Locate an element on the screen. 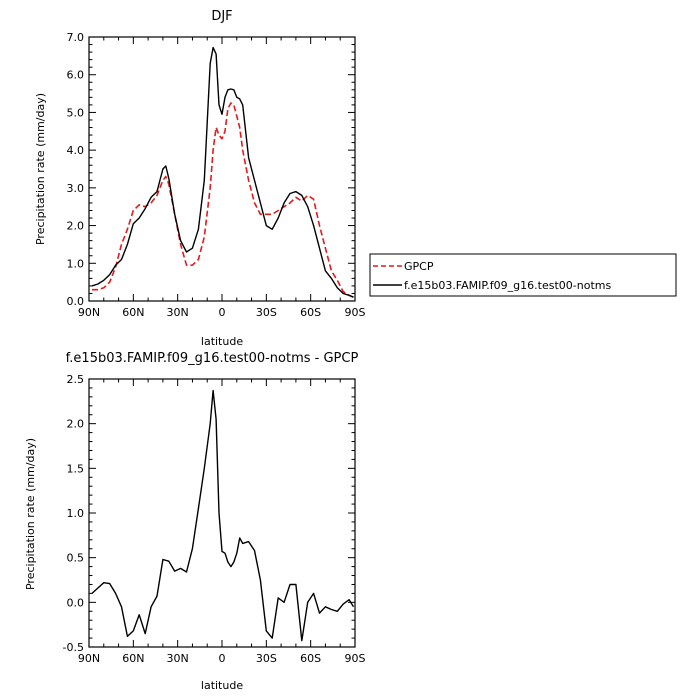 The image size is (697, 696). bottom-x-tick-label: 60S is located at coordinates (310, 658).